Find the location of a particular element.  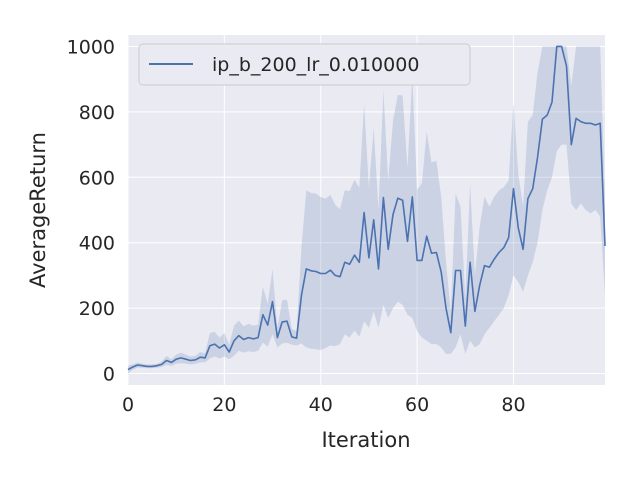

x-tick-labels: 0 20 40 60 80 is located at coordinates (324, 405).